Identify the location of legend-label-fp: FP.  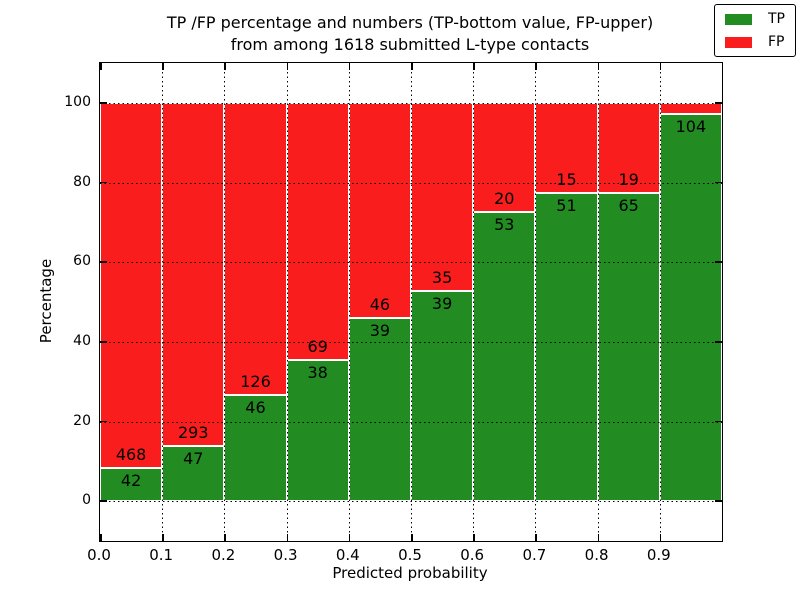
(776, 42).